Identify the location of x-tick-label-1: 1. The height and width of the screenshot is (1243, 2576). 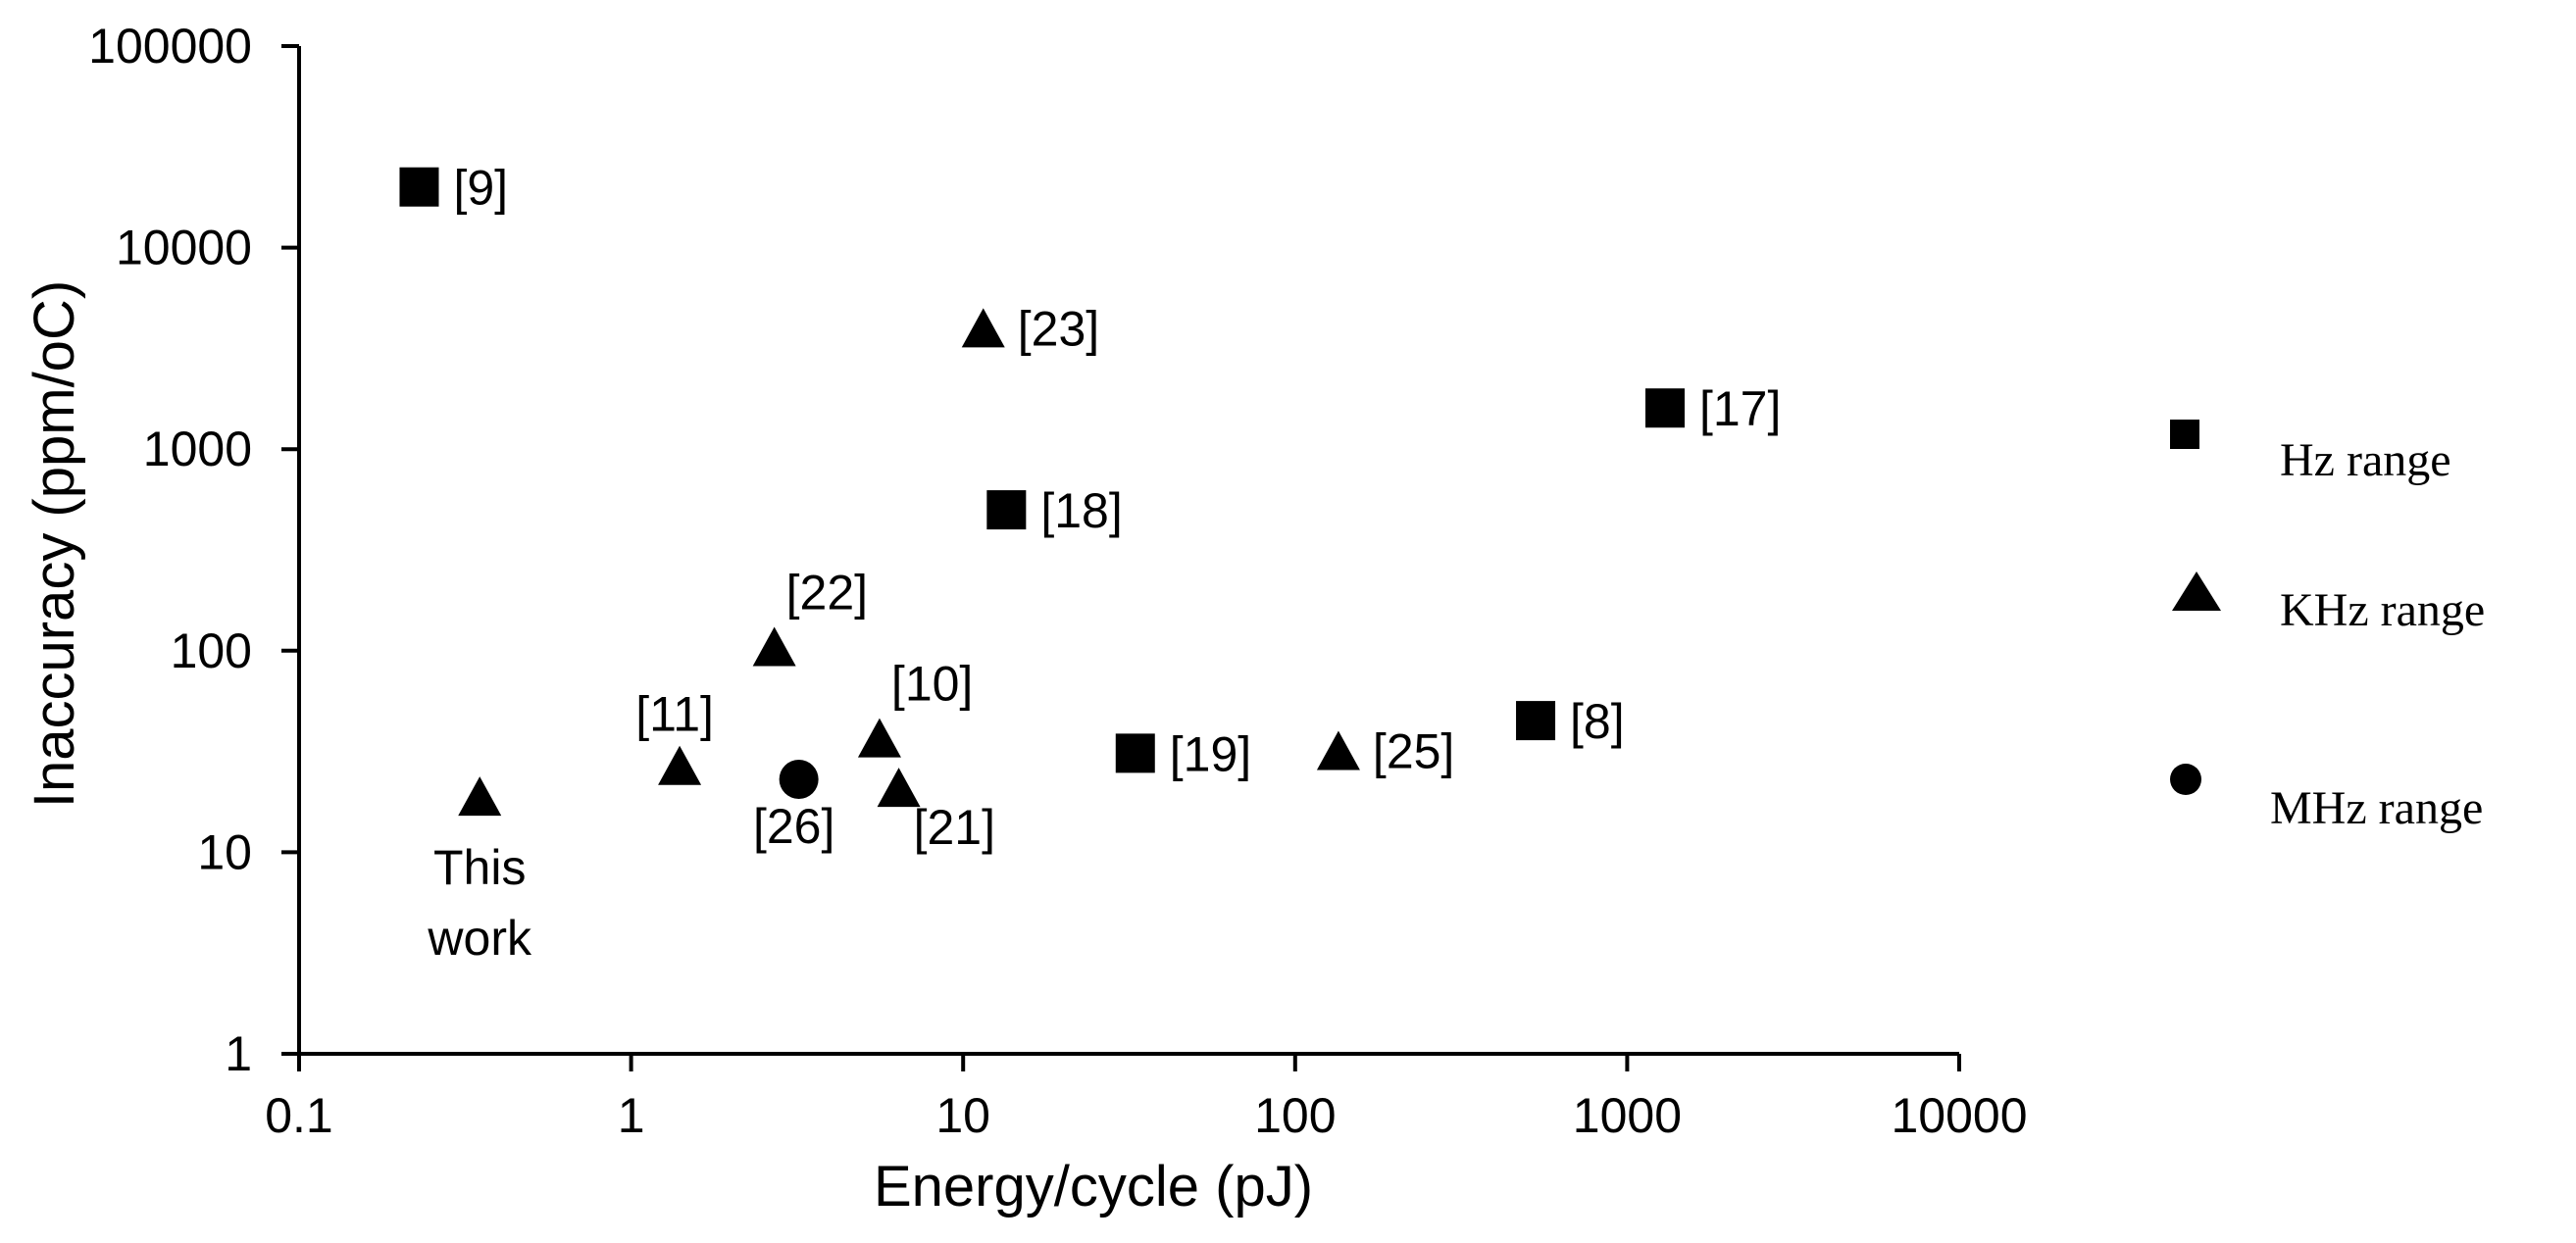
(632, 1115).